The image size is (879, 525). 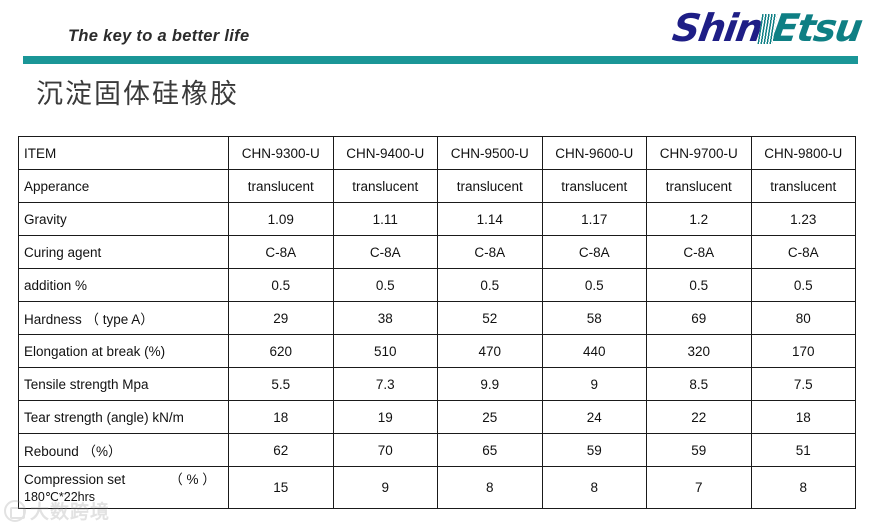 What do you see at coordinates (385, 384) in the screenshot?
I see `cell-value: 7.3` at bounding box center [385, 384].